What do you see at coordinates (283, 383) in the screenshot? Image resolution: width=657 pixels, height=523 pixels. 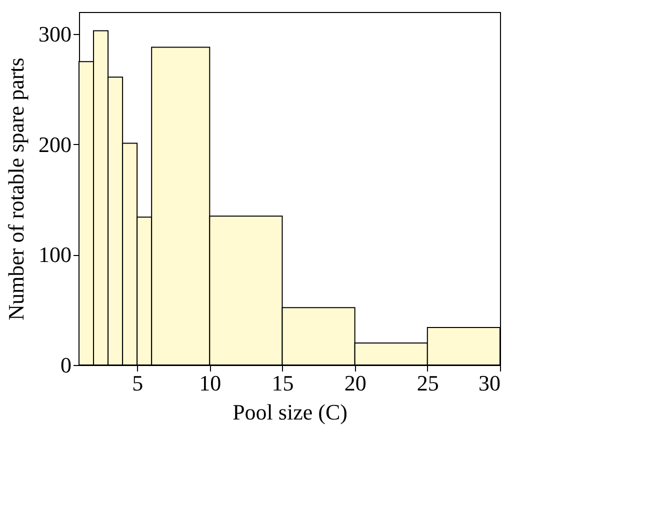 I see `x-tick-label: 15` at bounding box center [283, 383].